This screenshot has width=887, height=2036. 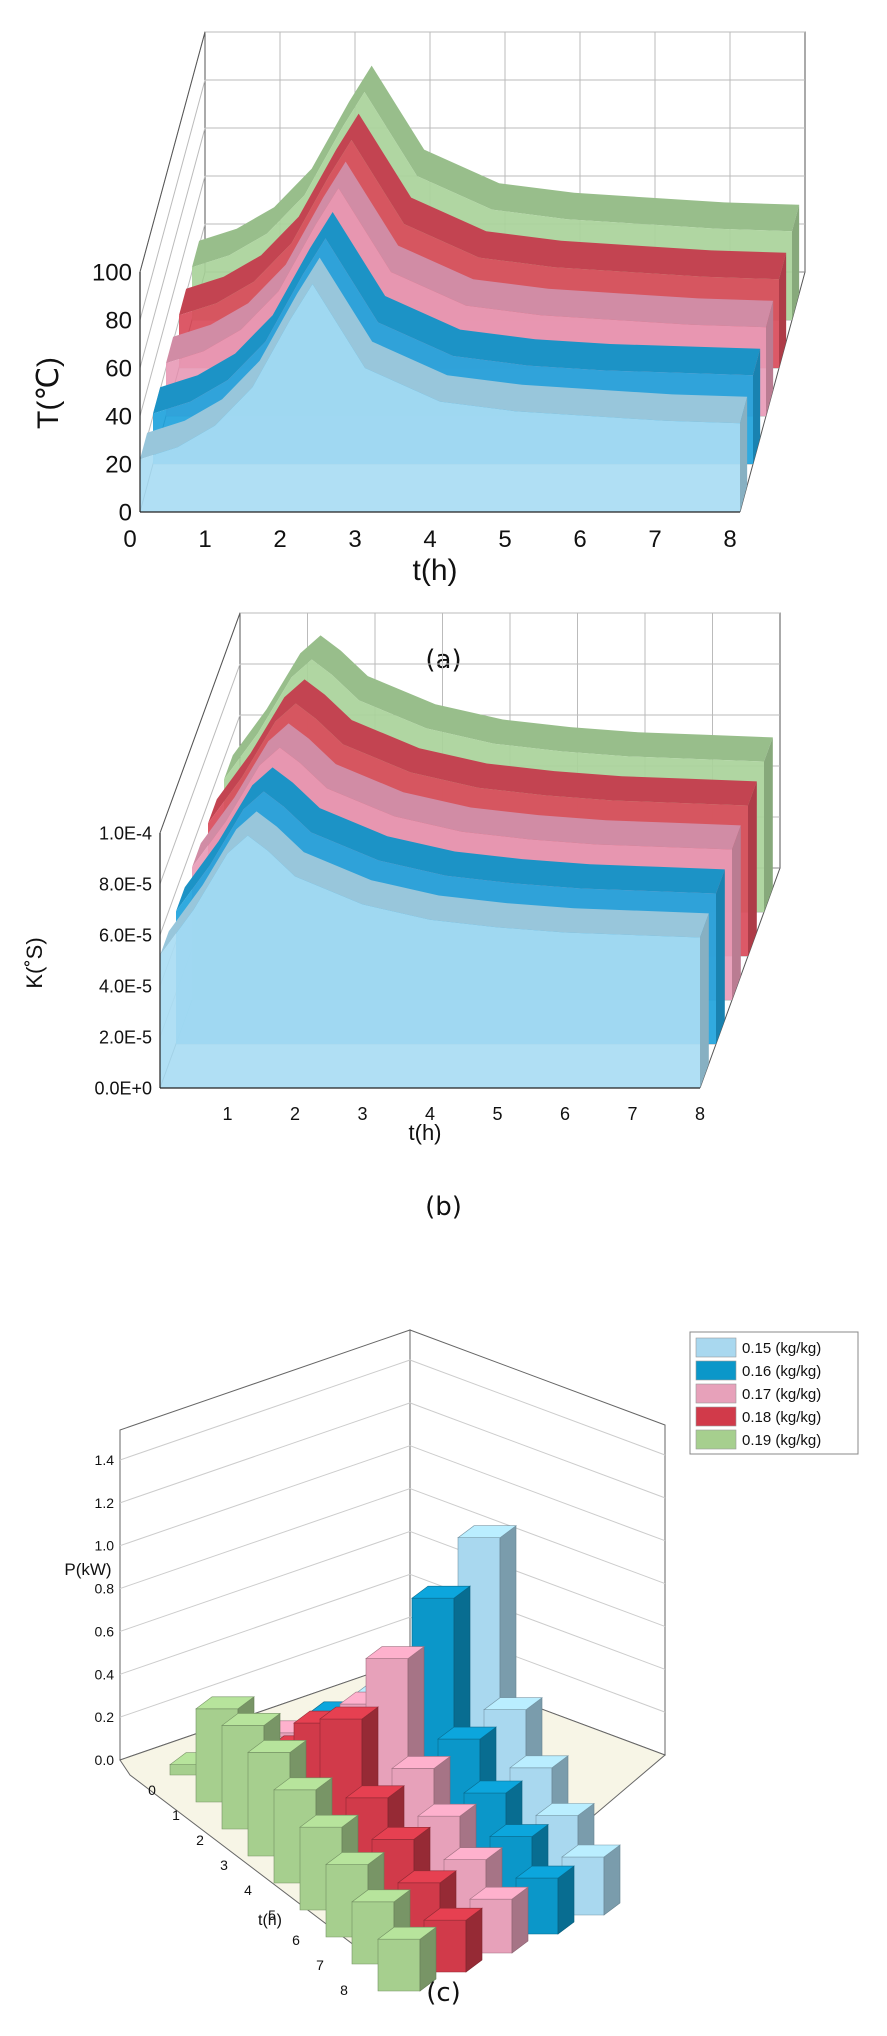 What do you see at coordinates (125, 512) in the screenshot?
I see `y-tick-label: 0` at bounding box center [125, 512].